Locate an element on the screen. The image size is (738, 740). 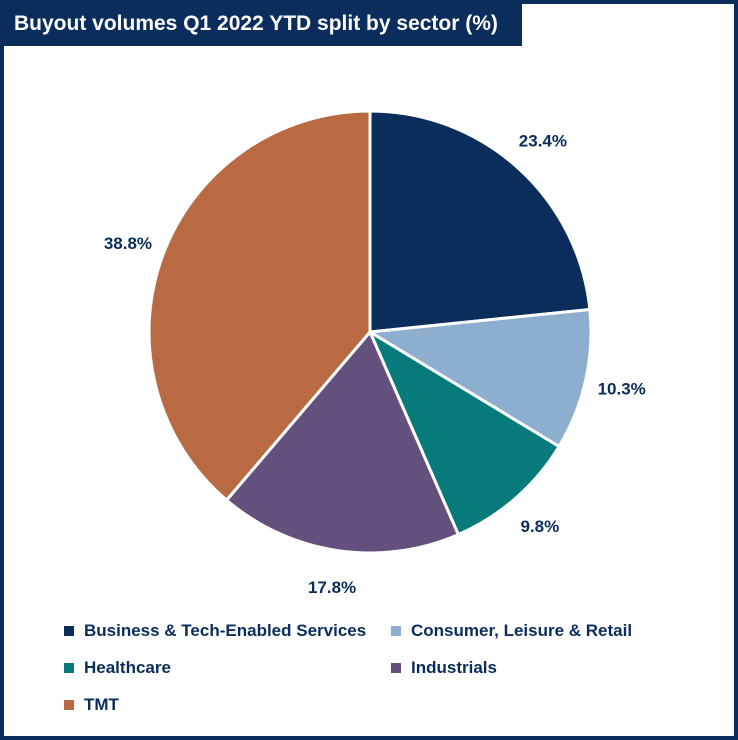
data-label-tmt: 38.8% is located at coordinates (128, 243).